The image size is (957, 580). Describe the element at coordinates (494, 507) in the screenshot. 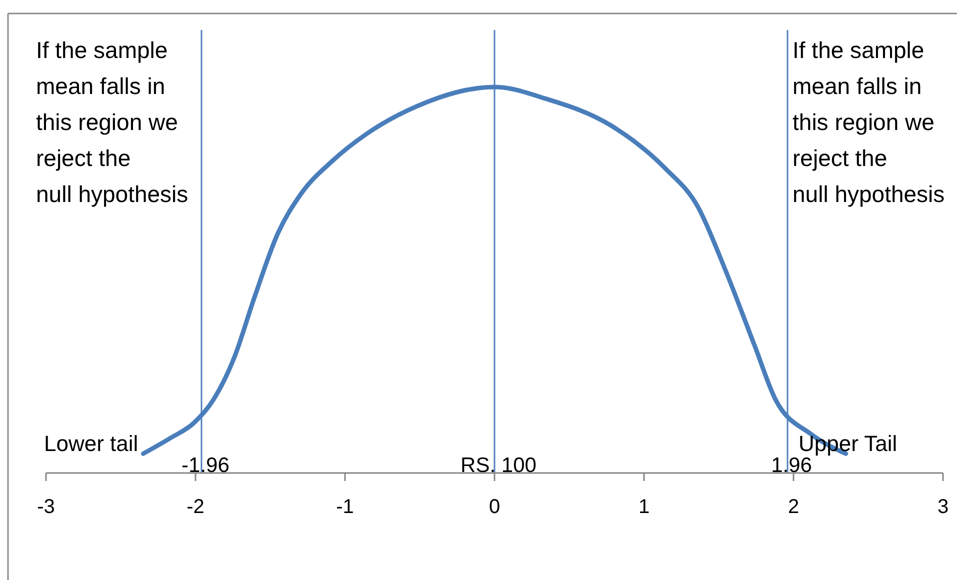

I see `x-tick-label: 0` at that location.